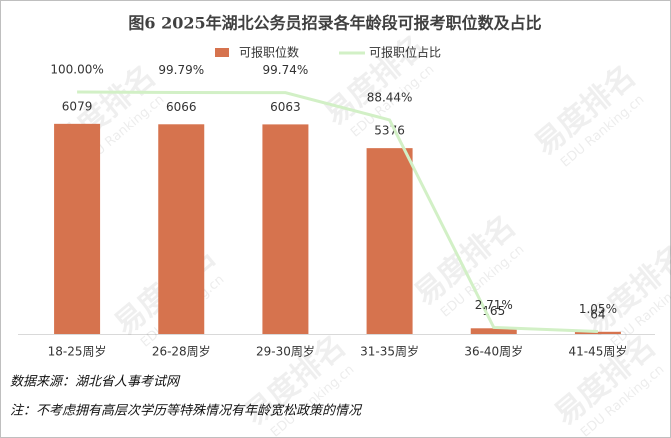 This screenshot has height=438, width=671. I want to click on bar-label: 5376, so click(389, 131).